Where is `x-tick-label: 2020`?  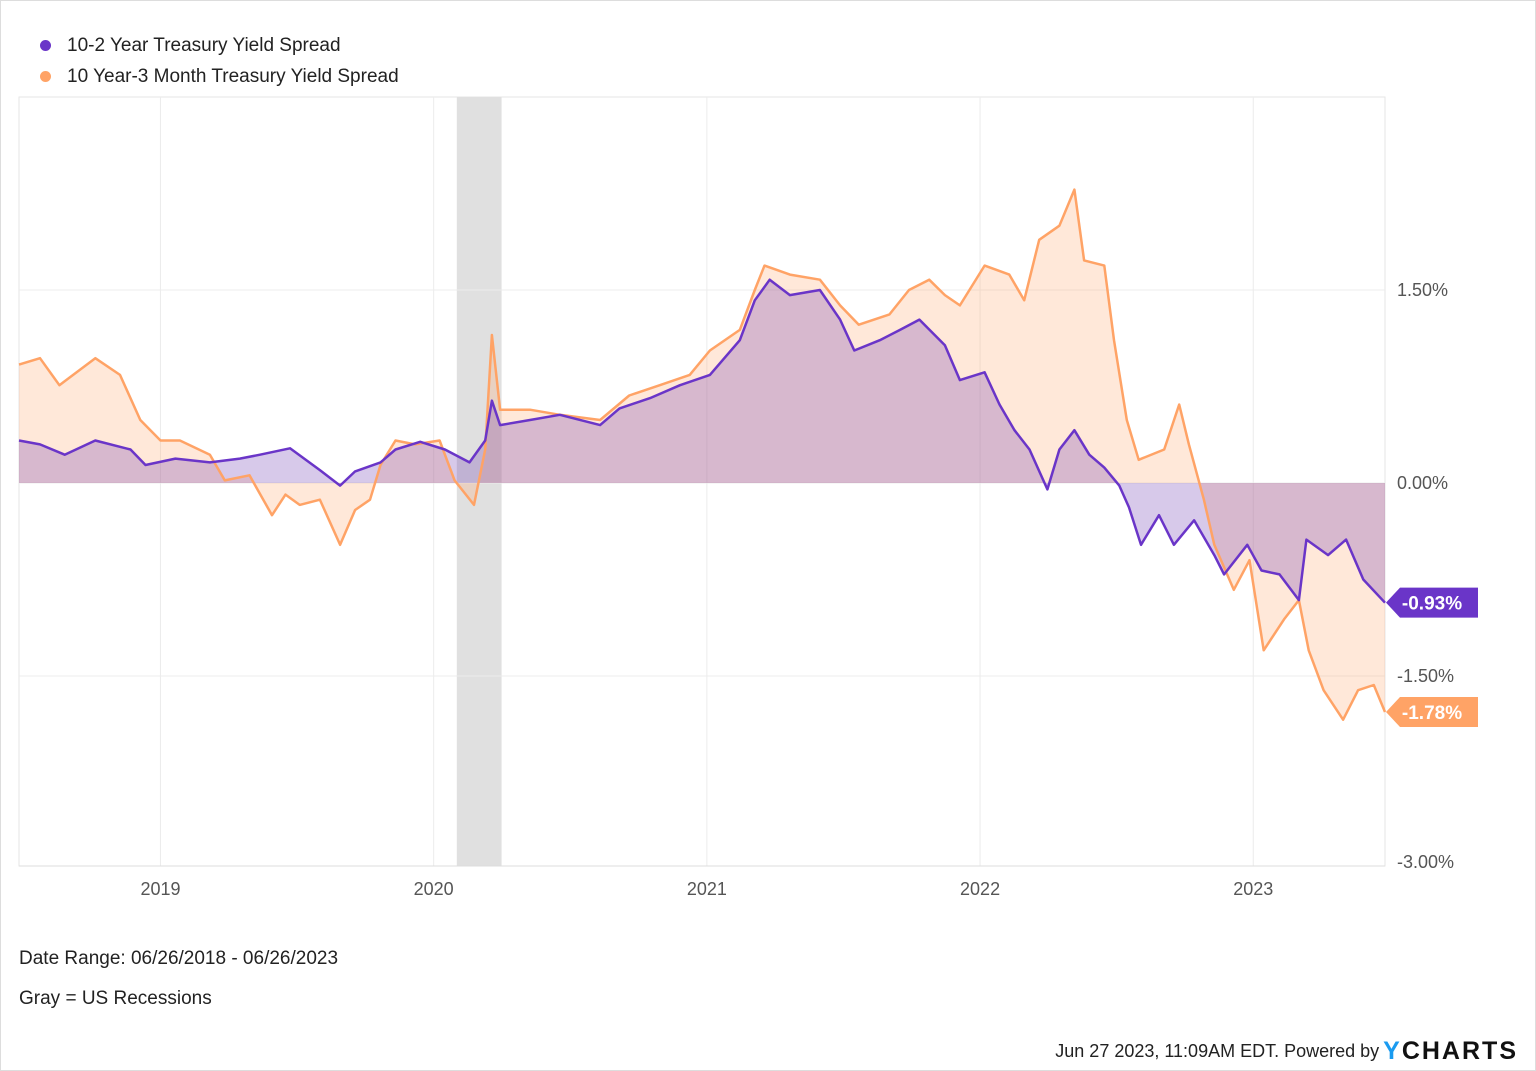 x-tick-label: 2020 is located at coordinates (434, 889).